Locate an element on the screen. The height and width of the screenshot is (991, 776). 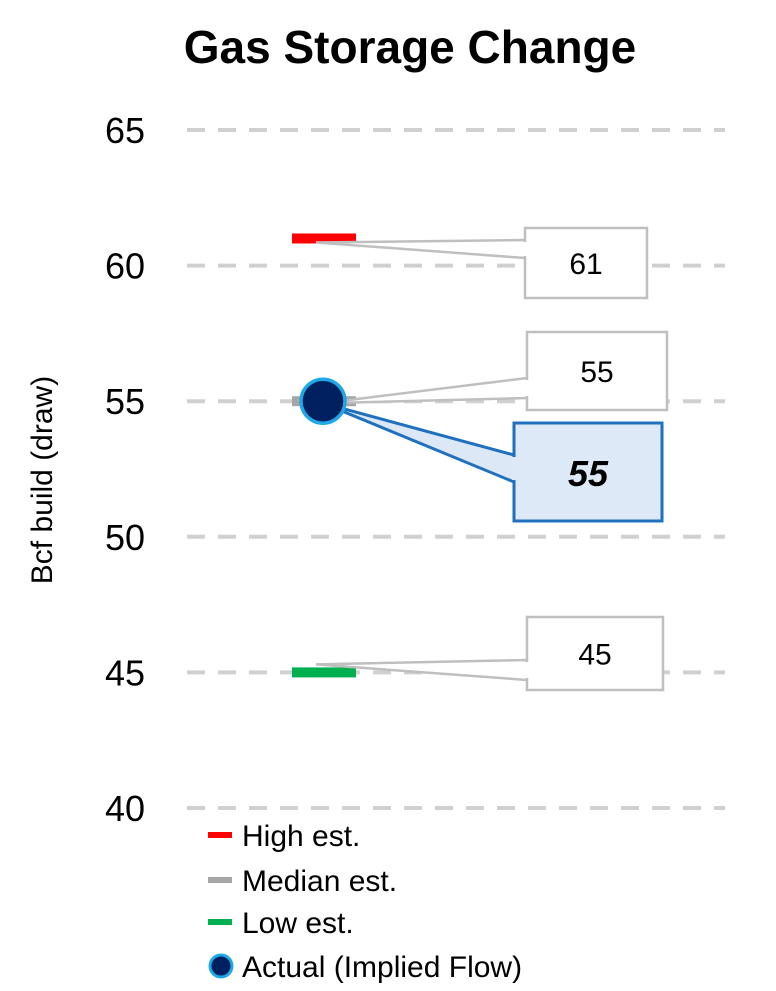
legend-label: Median est. is located at coordinates (319, 881).